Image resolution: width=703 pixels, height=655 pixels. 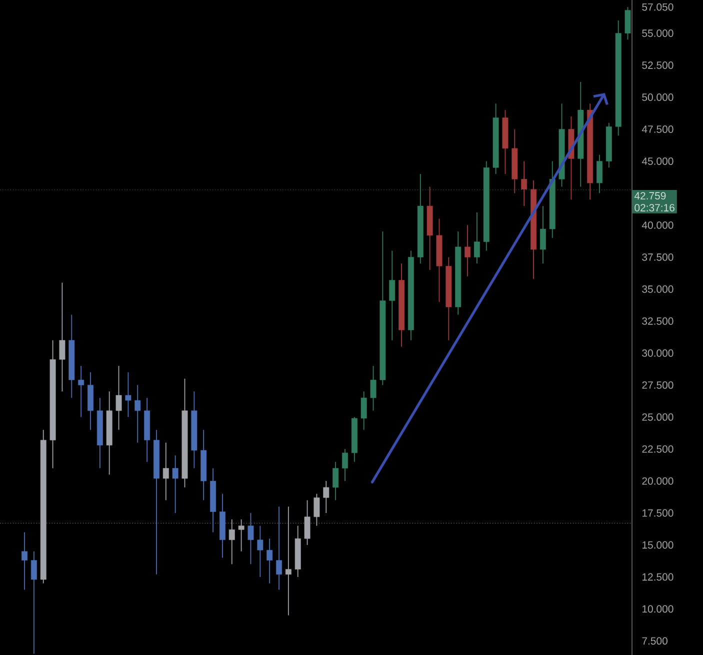 I want to click on y-tick-label: 25.000, so click(x=658, y=417).